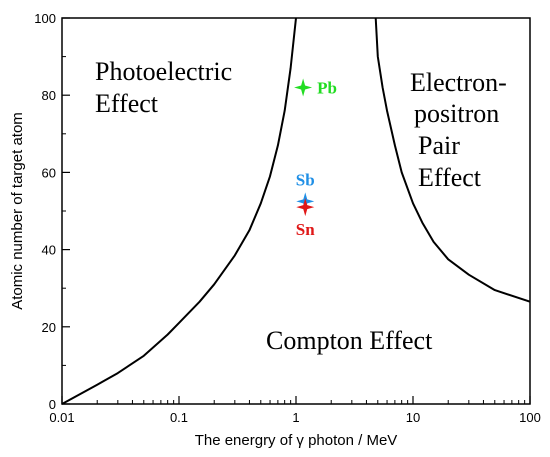 Image resolution: width=550 pixels, height=457 pixels. What do you see at coordinates (295, 417) in the screenshot?
I see `x-tick-label: 1` at bounding box center [295, 417].